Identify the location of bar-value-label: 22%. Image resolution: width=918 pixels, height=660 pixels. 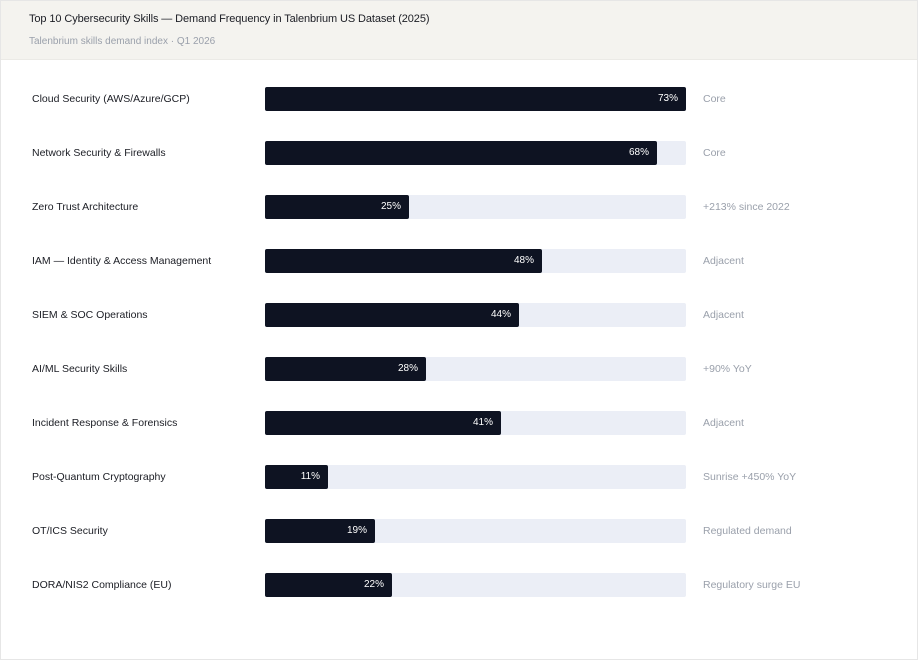
(373, 584).